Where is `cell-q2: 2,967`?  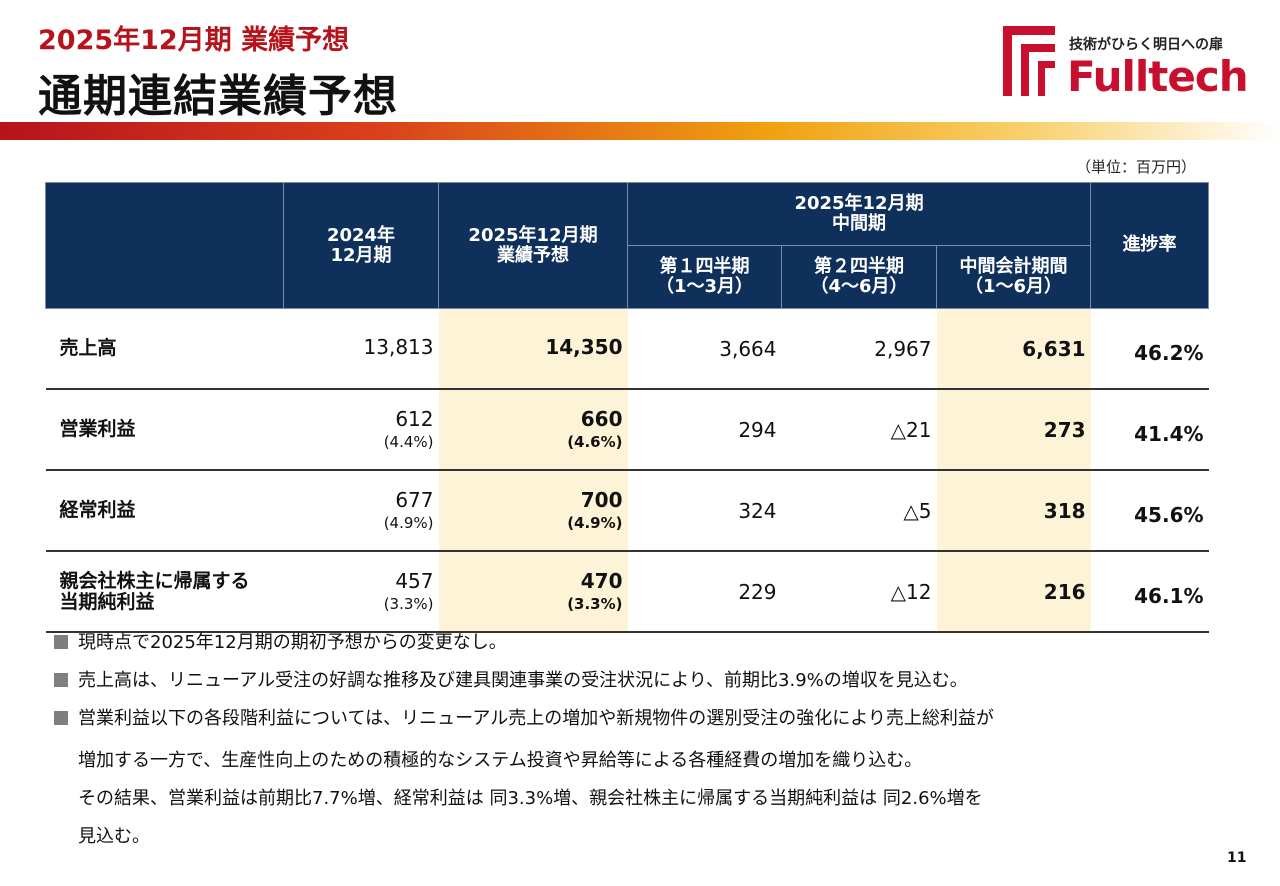
cell-q2: 2,967 is located at coordinates (859, 349).